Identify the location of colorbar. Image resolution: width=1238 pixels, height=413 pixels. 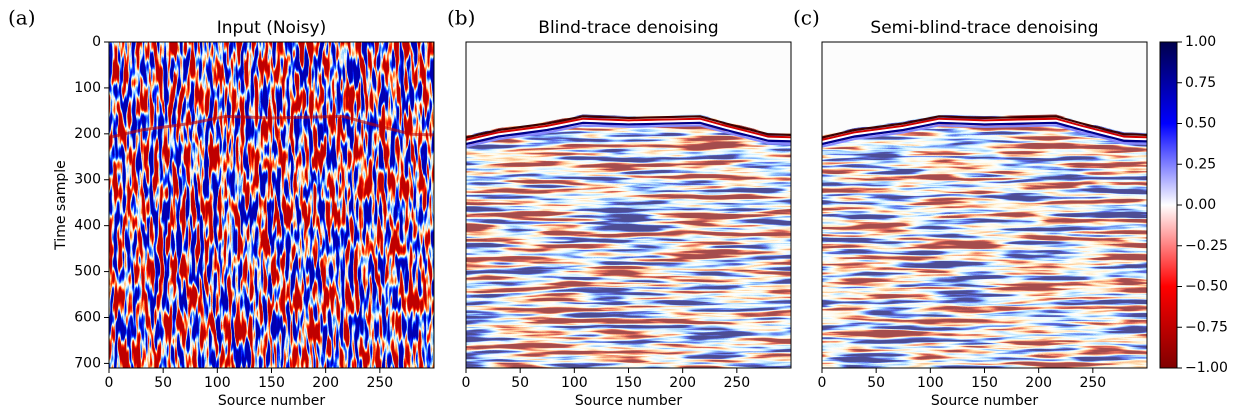
(1168, 205).